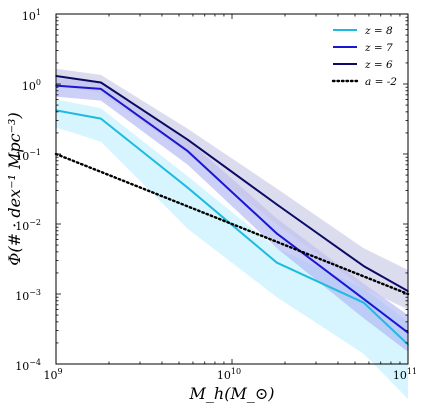 The height and width of the screenshot is (413, 423). Describe the element at coordinates (378, 48) in the screenshot. I see `legend-label-z-7: z = 7` at that location.